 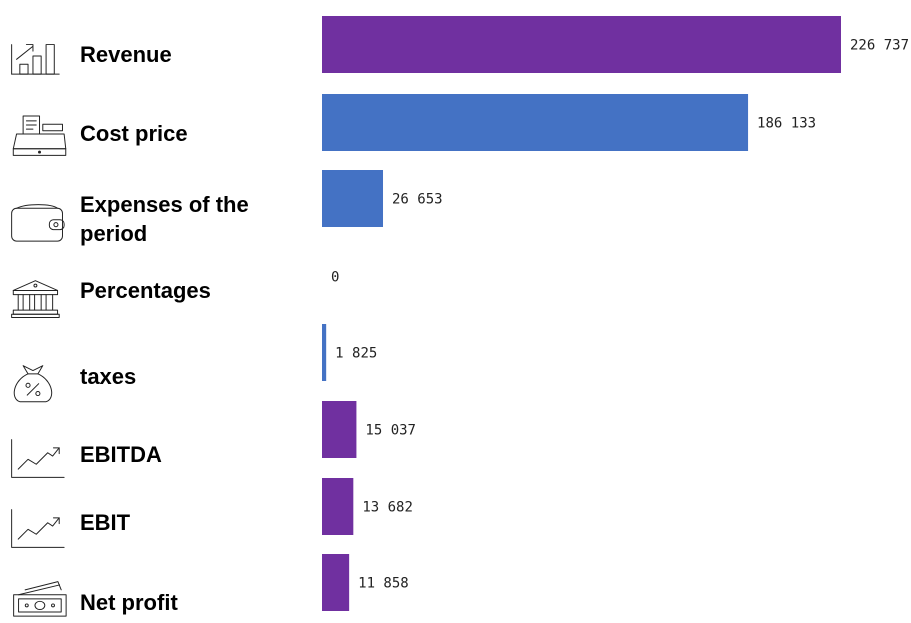 What do you see at coordinates (33, 384) in the screenshot?
I see `percent-bag-icon` at bounding box center [33, 384].